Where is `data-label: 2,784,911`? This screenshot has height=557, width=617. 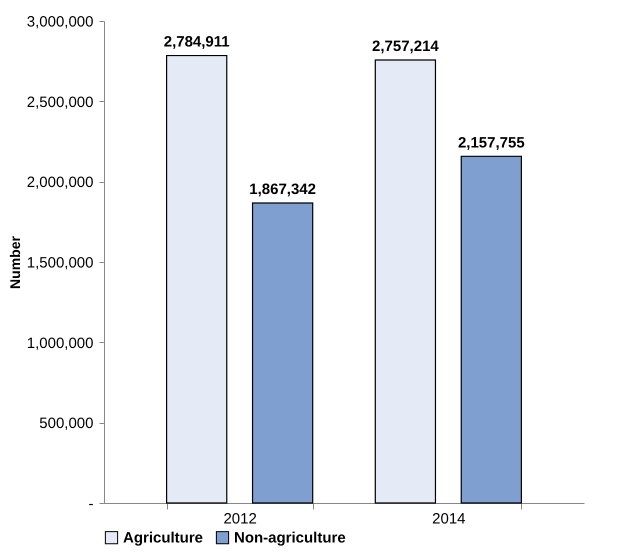 data-label: 2,784,911 is located at coordinates (197, 42).